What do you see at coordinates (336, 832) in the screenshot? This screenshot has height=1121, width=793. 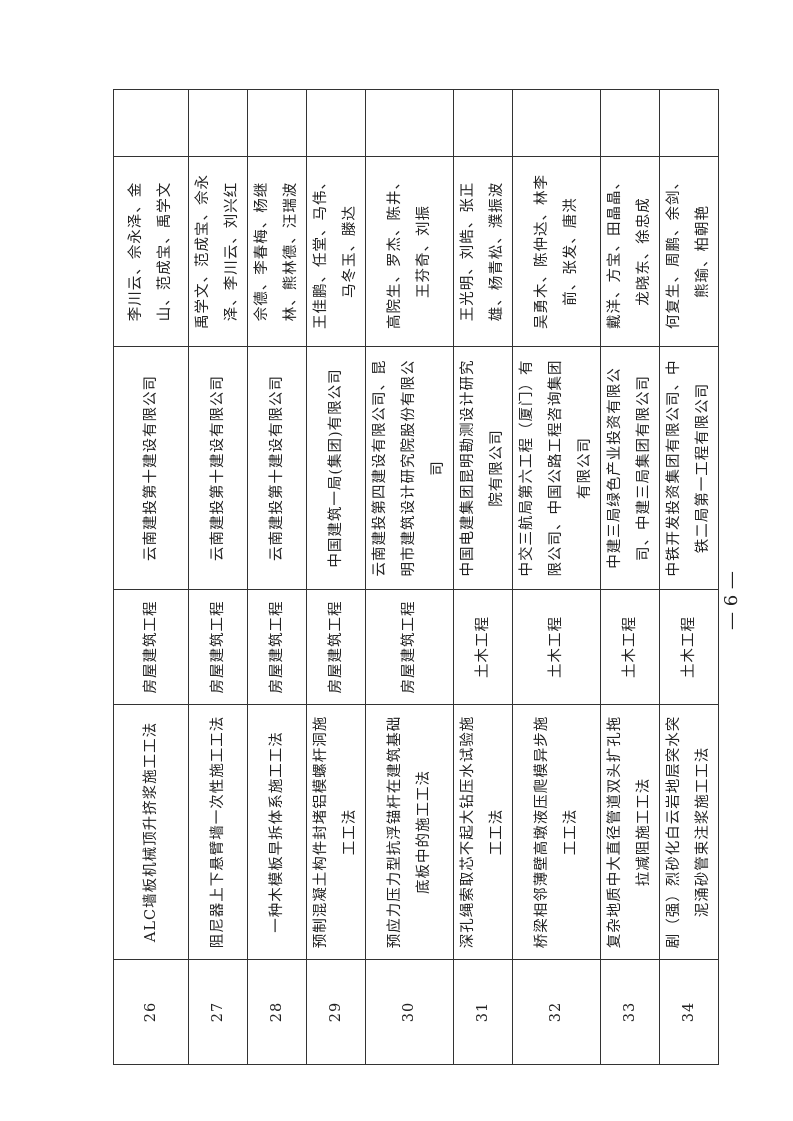 I see `method-name-cell: 预制混凝土构件封堵铝模螺杆洞施工工法` at bounding box center [336, 832].